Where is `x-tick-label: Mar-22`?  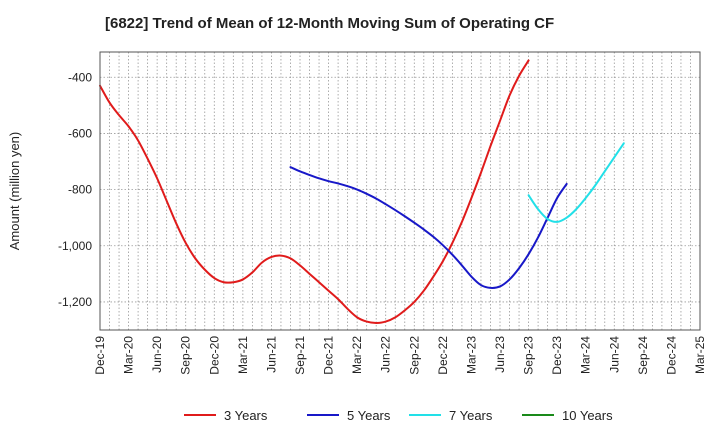 x-tick-label: Mar-22 is located at coordinates (357, 355).